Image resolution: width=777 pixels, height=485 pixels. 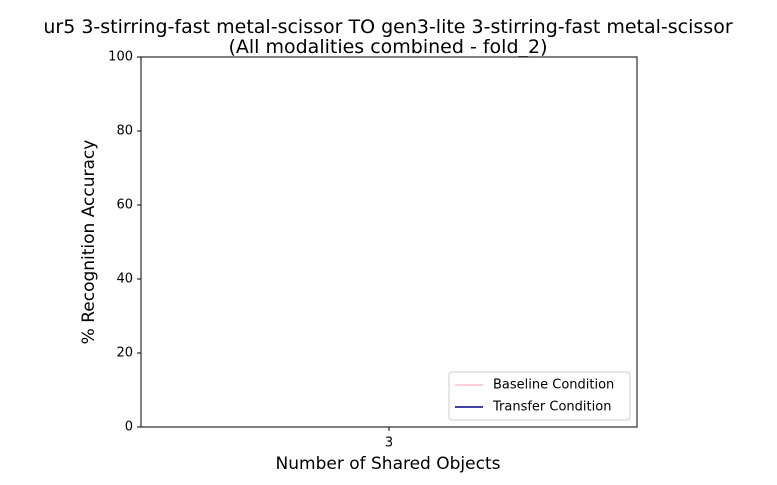 What do you see at coordinates (89, 242) in the screenshot?
I see `y-axis-label: % Recognition Accuracy` at bounding box center [89, 242].